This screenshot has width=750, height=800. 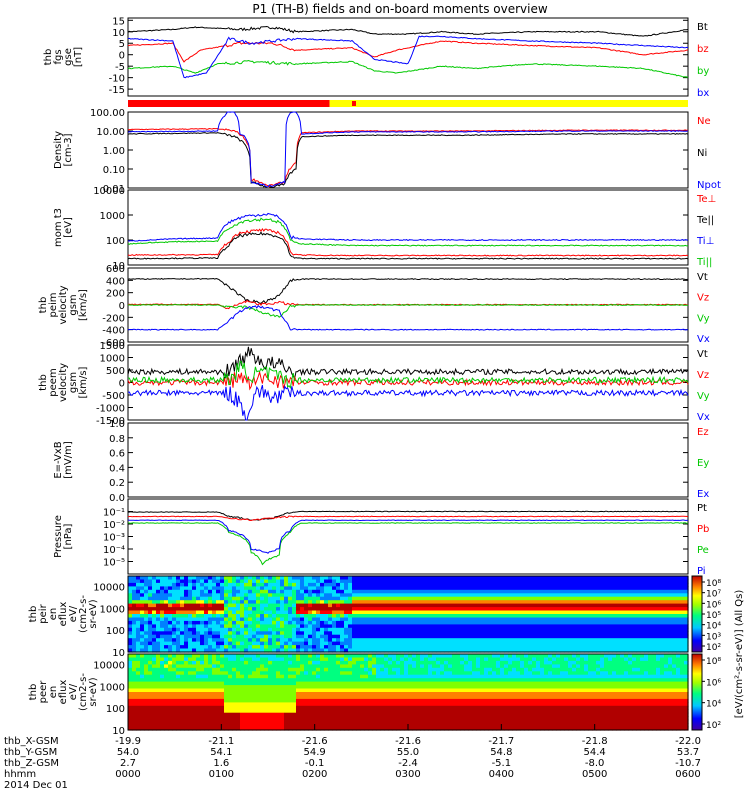 What do you see at coordinates (117, 79) in the screenshot?
I see `y-tick-label: -10` at bounding box center [117, 79].